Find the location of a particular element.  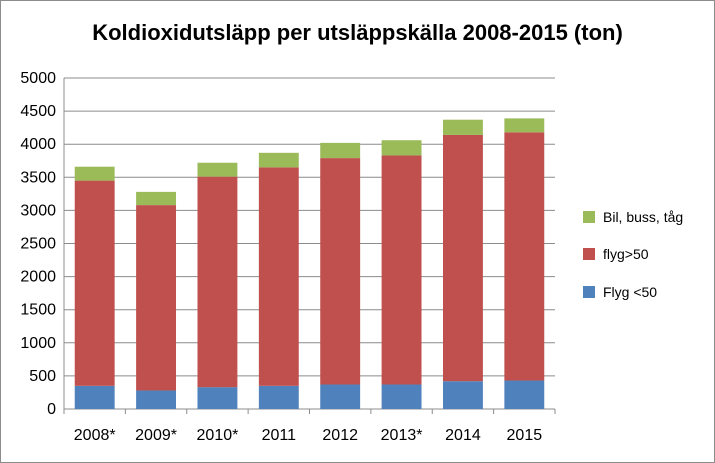

y-tick-label: 500 is located at coordinates (42, 376).